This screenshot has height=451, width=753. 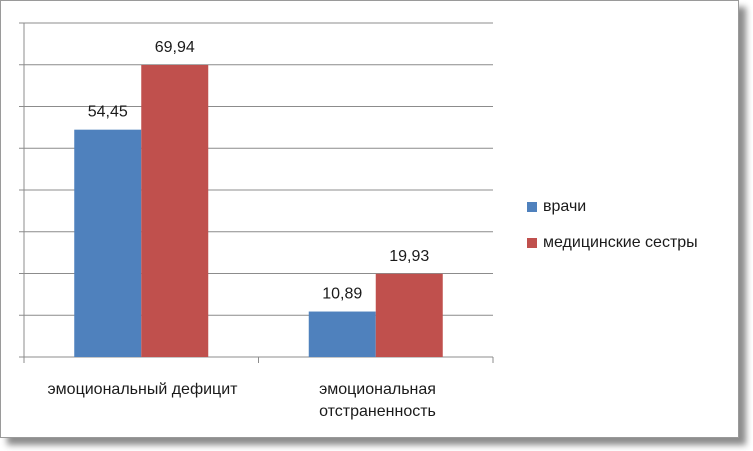 I want to click on legend-label-doctors: врачи, so click(x=565, y=206).